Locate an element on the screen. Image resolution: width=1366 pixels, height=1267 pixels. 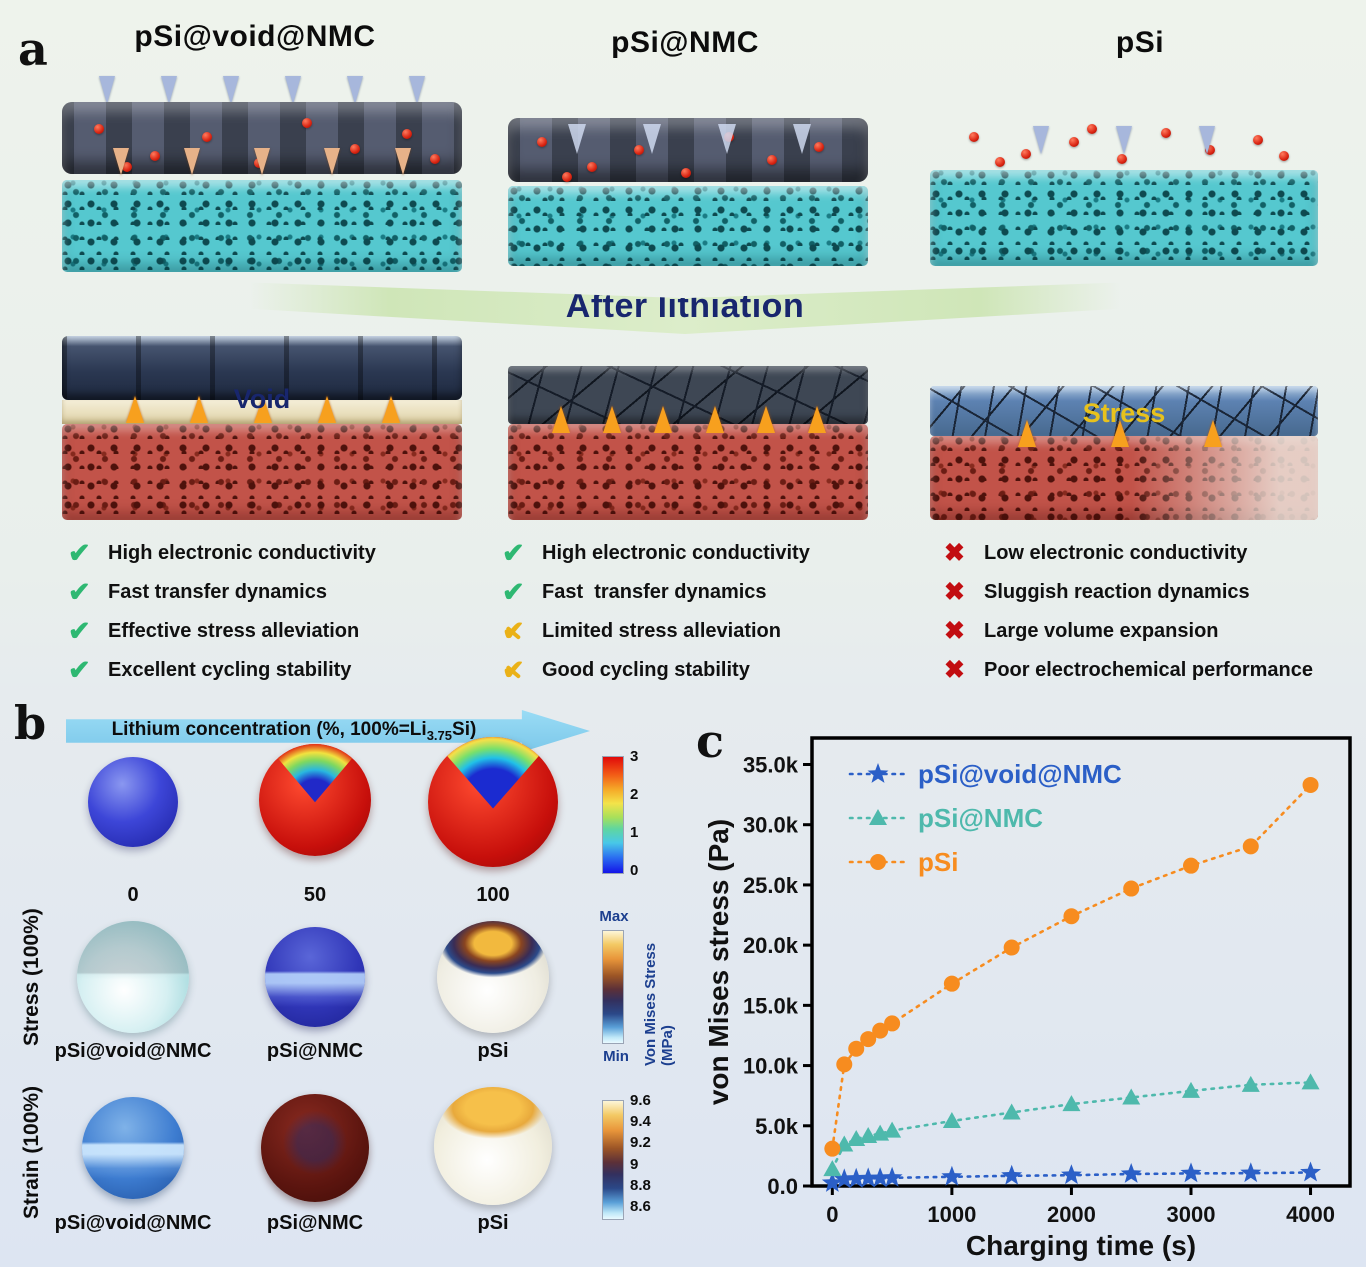
void-label: Void is located at coordinates (262, 399).